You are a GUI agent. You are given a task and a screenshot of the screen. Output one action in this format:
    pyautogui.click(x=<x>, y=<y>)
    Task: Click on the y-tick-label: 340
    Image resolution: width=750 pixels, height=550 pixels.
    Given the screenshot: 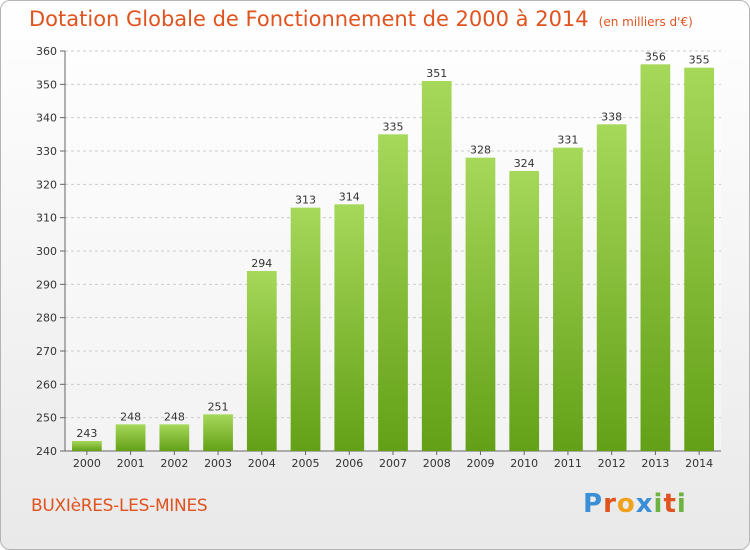 What is the action you would take?
    pyautogui.click(x=46, y=118)
    